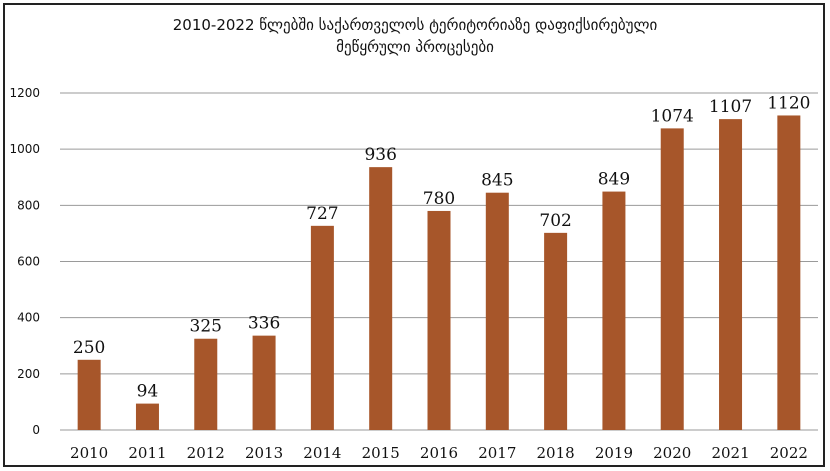  I want to click on data-label-2022: 1120, so click(788, 103).